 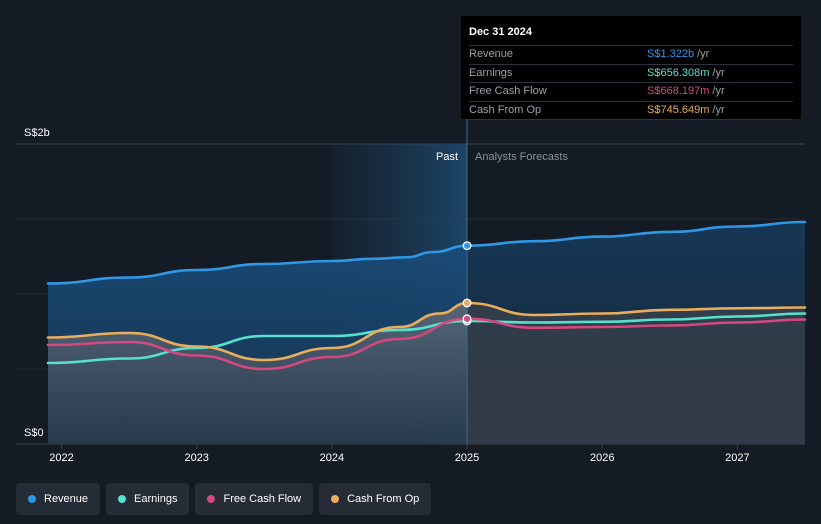 What do you see at coordinates (491, 72) in the screenshot?
I see `tooltip-row-label: Earnings` at bounding box center [491, 72].